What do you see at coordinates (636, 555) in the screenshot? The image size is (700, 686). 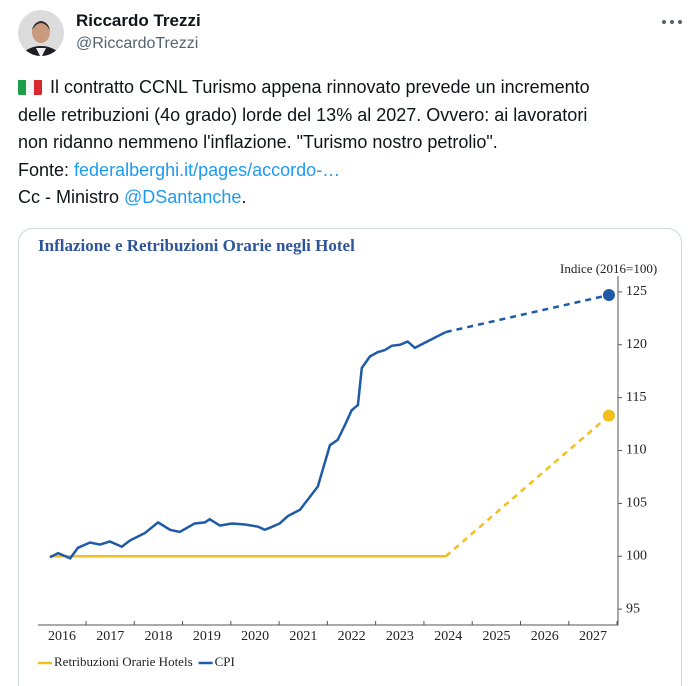 I see `y-tick-label: 100` at bounding box center [636, 555].